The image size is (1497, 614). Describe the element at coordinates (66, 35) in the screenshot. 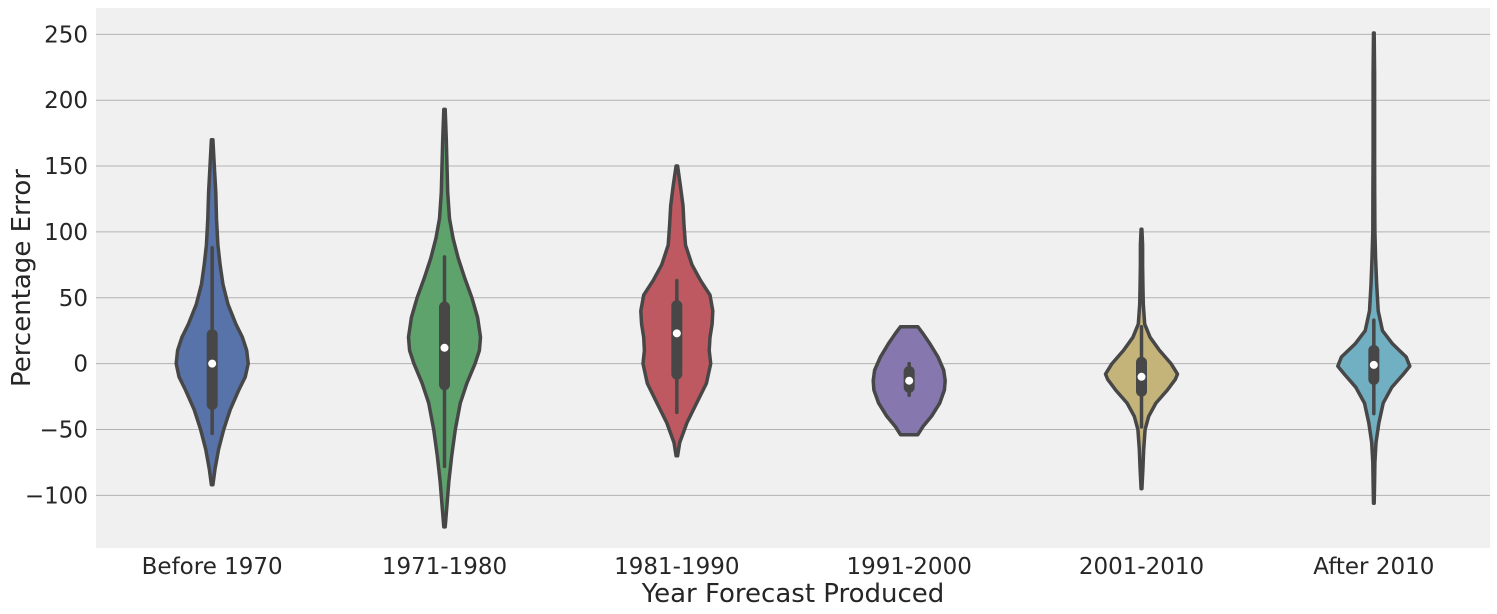

I see `y-tick-label: 250` at that location.